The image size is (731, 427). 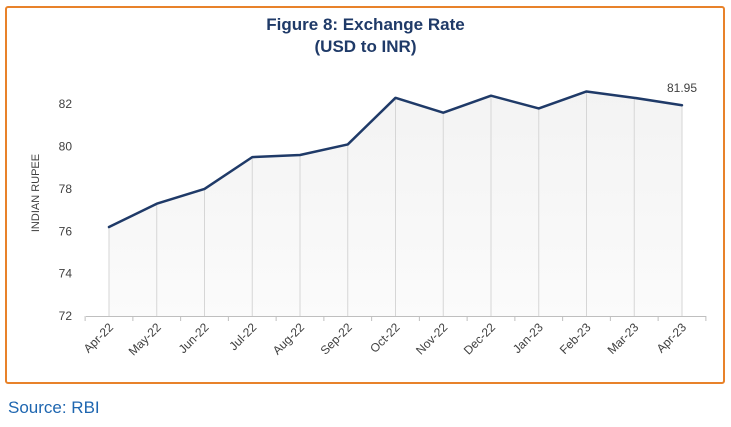 I want to click on x-tick-label-may-22: May-22, so click(x=145, y=339).